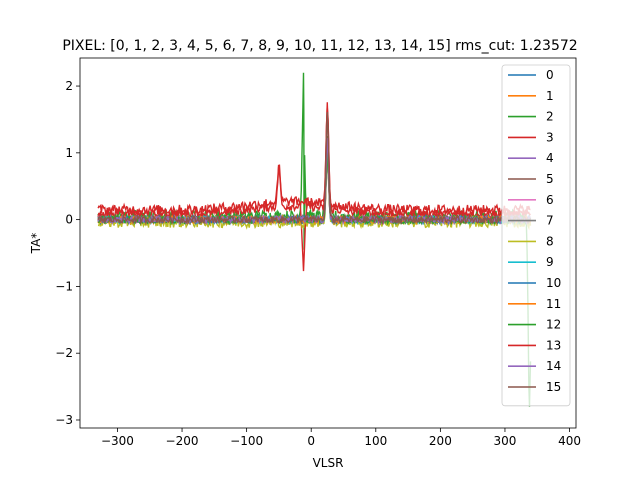  Describe the element at coordinates (69, 220) in the screenshot. I see `y-tick-label: 0` at that location.